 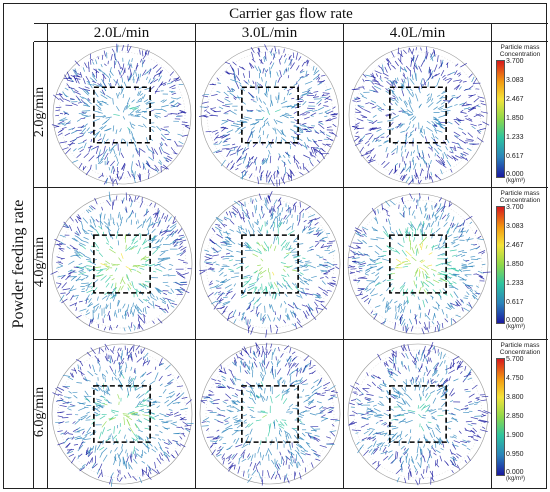 I want to click on legend-title-3a: Particle mass, so click(x=520, y=345).